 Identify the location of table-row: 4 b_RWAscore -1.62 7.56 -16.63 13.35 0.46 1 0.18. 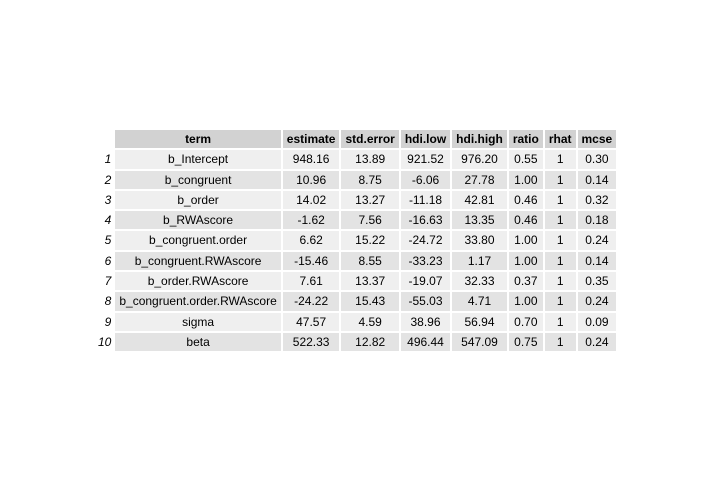
(357, 220).